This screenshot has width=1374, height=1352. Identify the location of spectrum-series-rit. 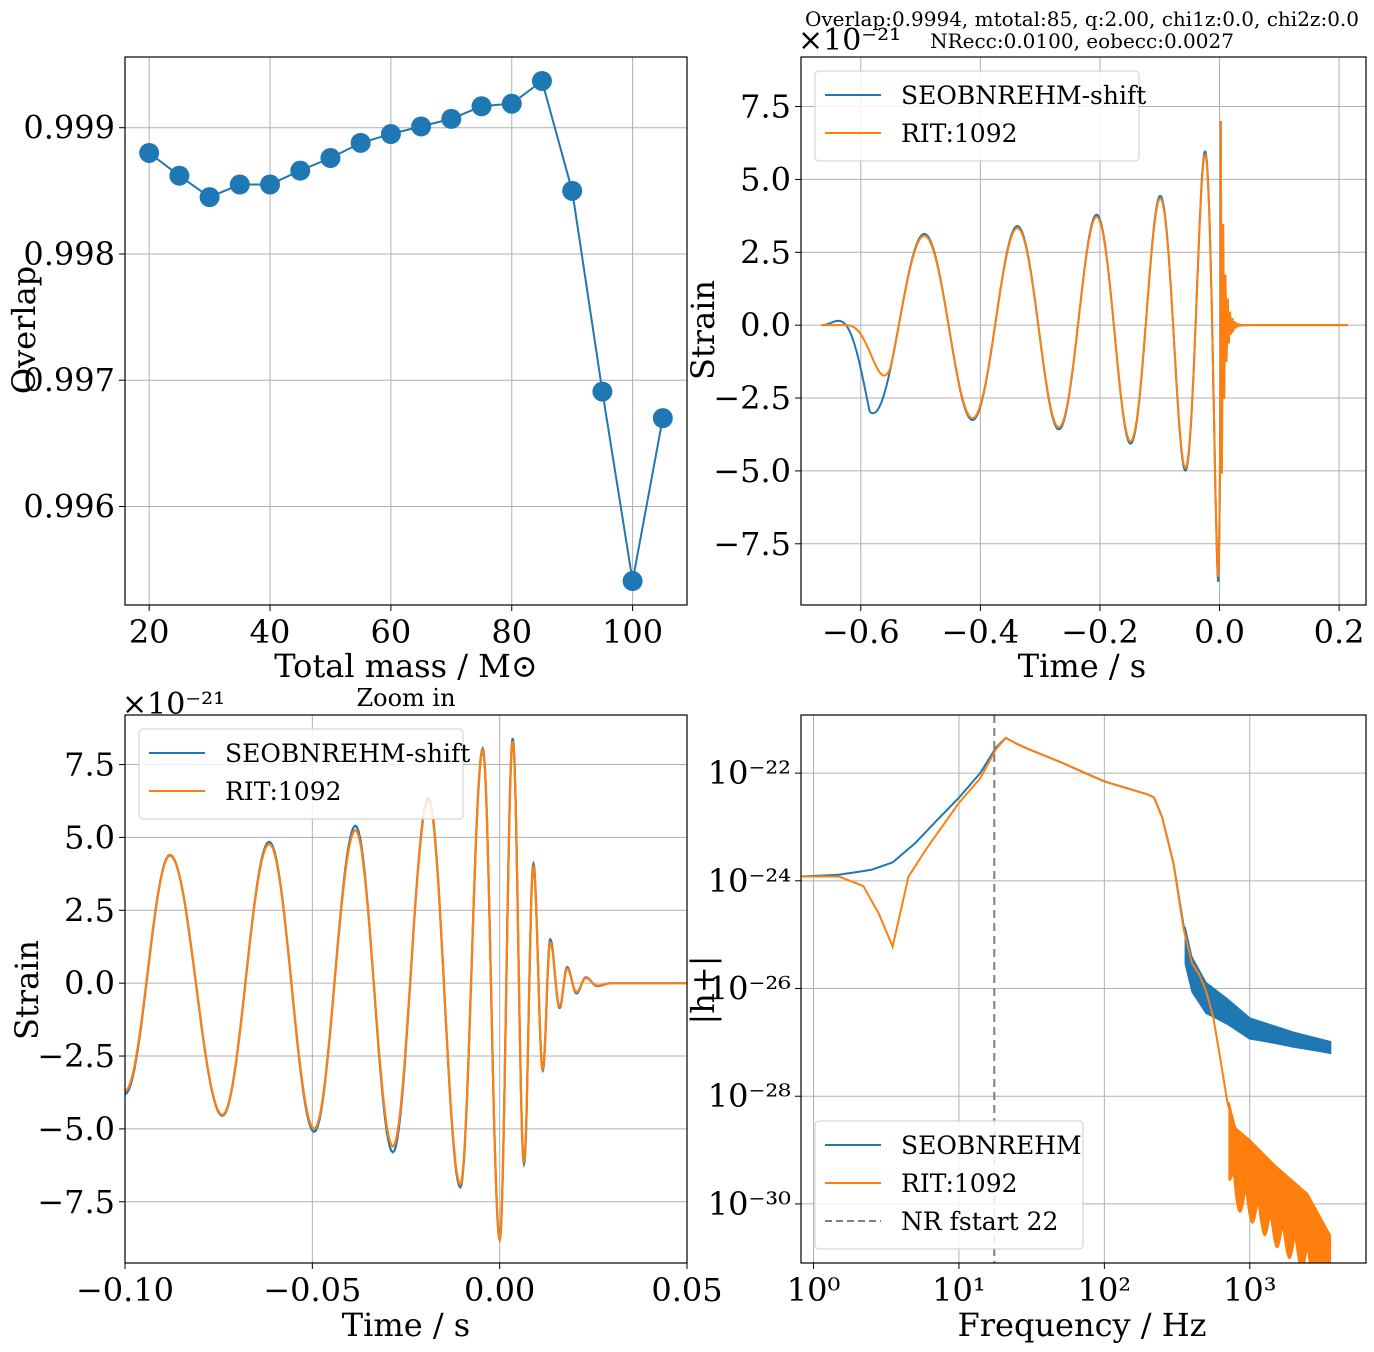
(1066, 989).